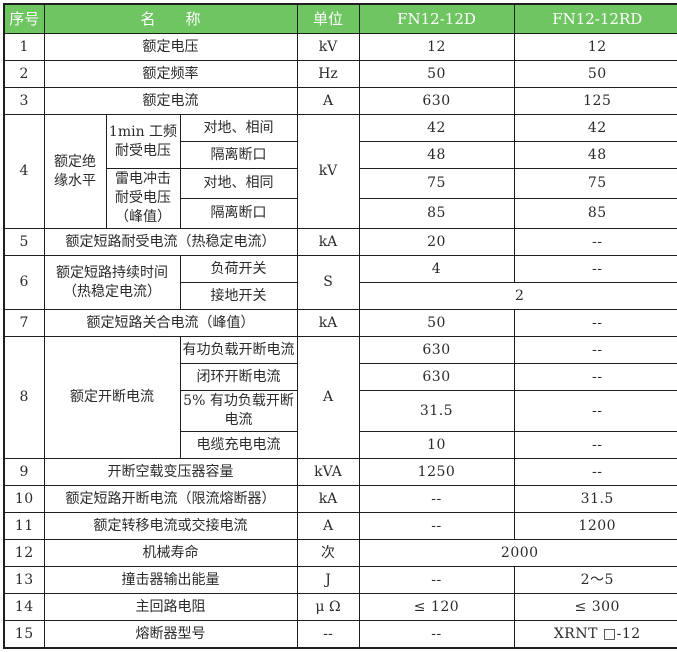  I want to click on col-header-no: 序号, so click(24, 19).